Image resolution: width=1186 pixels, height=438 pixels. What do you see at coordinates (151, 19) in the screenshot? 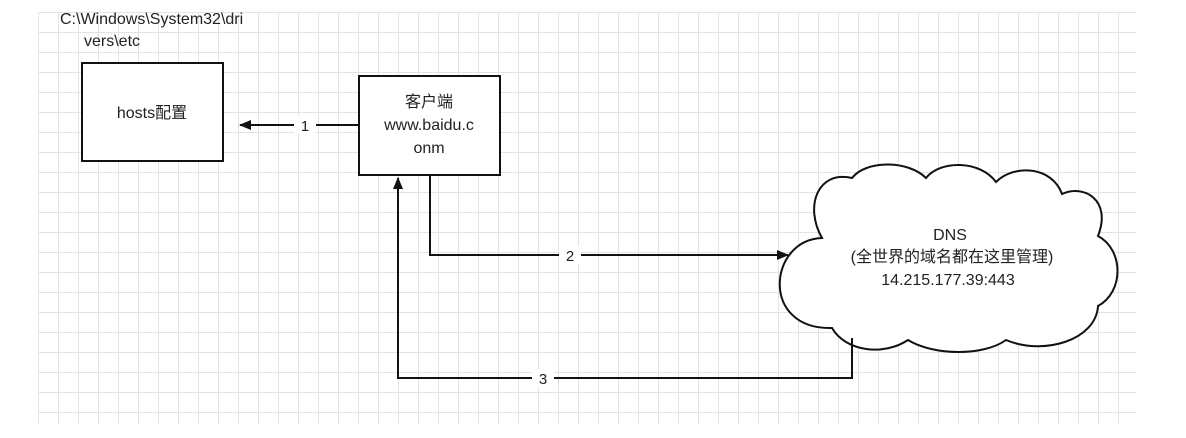
I see `path-label-line1: C:\Windows\System32\dri` at bounding box center [151, 19].